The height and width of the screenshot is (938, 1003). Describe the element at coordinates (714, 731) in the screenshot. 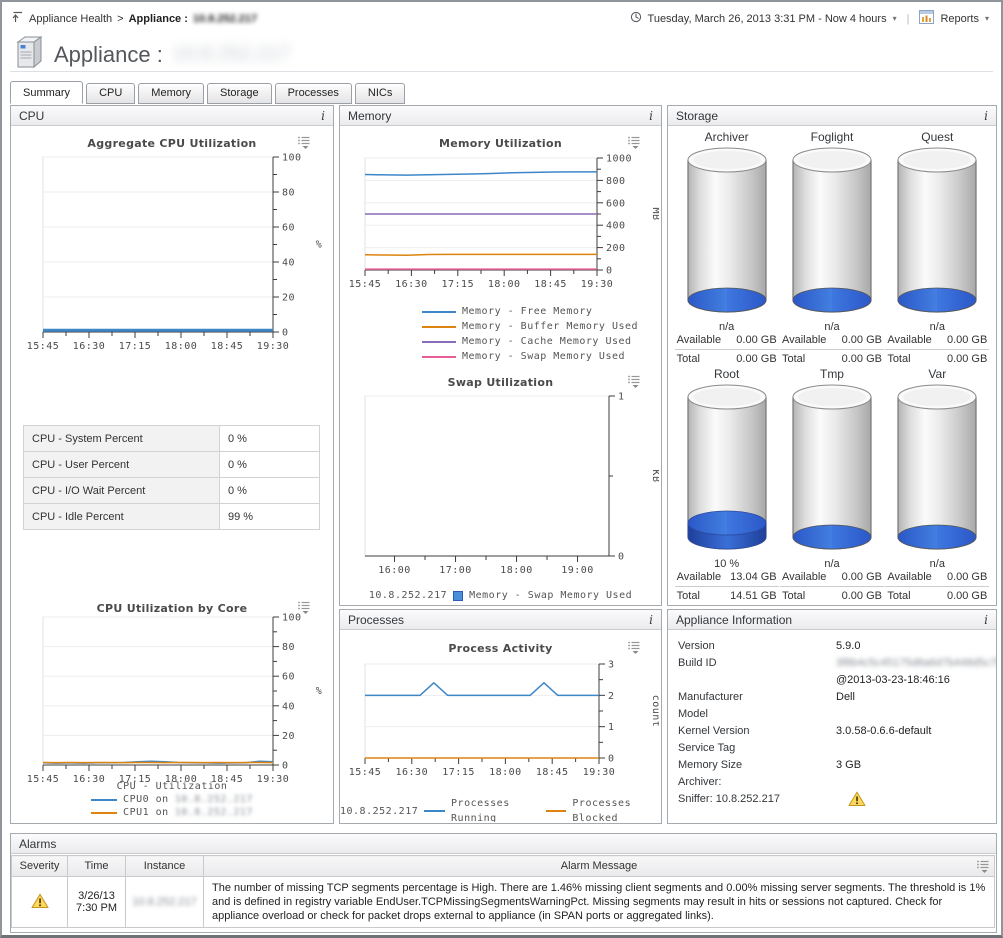

I see `info-label: Kernel Version` at that location.